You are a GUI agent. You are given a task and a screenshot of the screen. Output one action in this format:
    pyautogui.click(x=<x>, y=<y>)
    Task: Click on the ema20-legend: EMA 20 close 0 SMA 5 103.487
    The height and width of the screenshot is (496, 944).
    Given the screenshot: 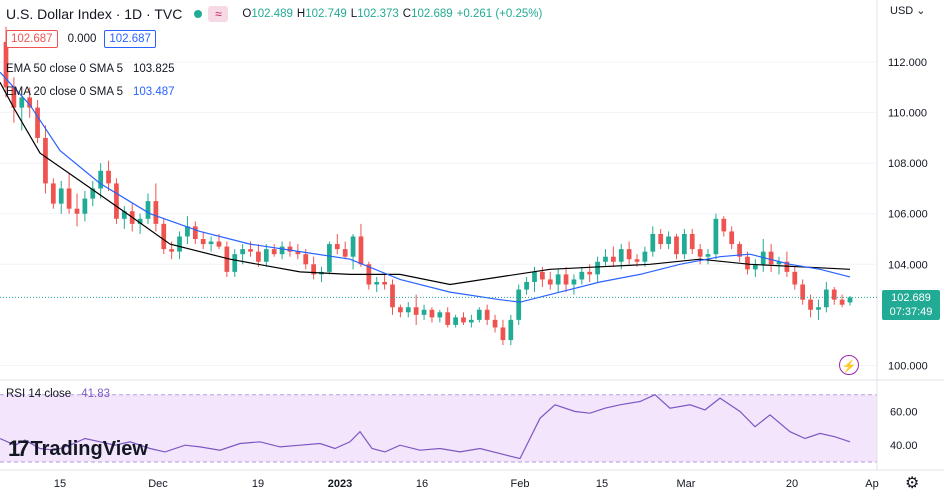 What is the action you would take?
    pyautogui.click(x=90, y=92)
    